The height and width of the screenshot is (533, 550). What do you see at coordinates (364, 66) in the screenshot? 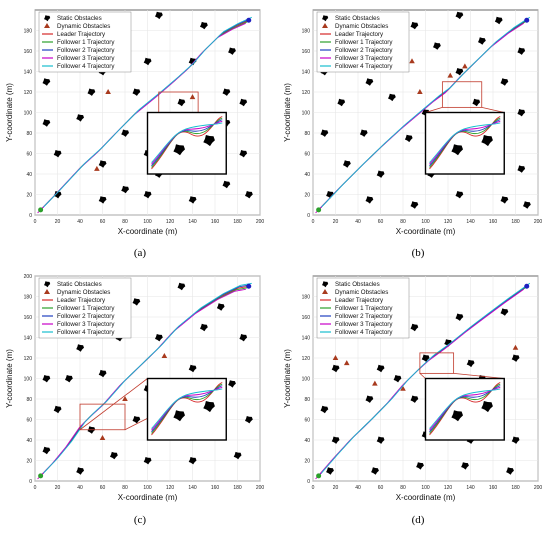
I see `legend-label: Follower 4 Trajectory` at bounding box center [364, 66].